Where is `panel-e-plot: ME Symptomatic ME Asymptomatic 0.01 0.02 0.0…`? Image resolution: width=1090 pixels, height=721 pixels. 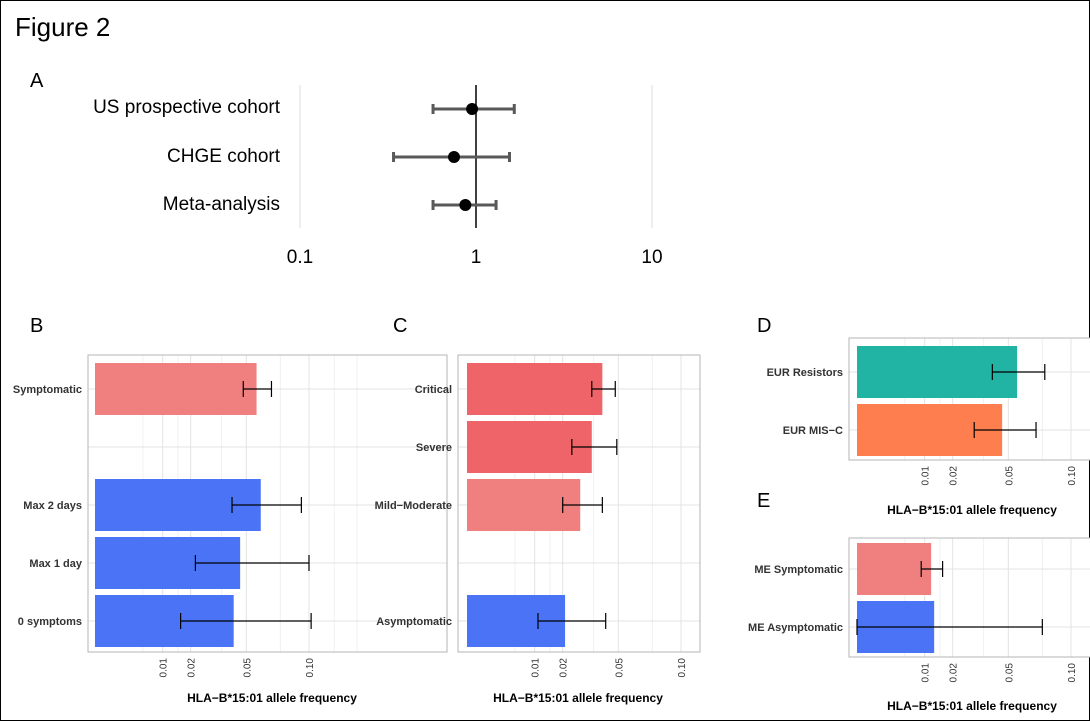 panel-e-plot: ME Symptomatic ME Asymptomatic 0.01 0.02 0.0… is located at coordinates (919, 625).